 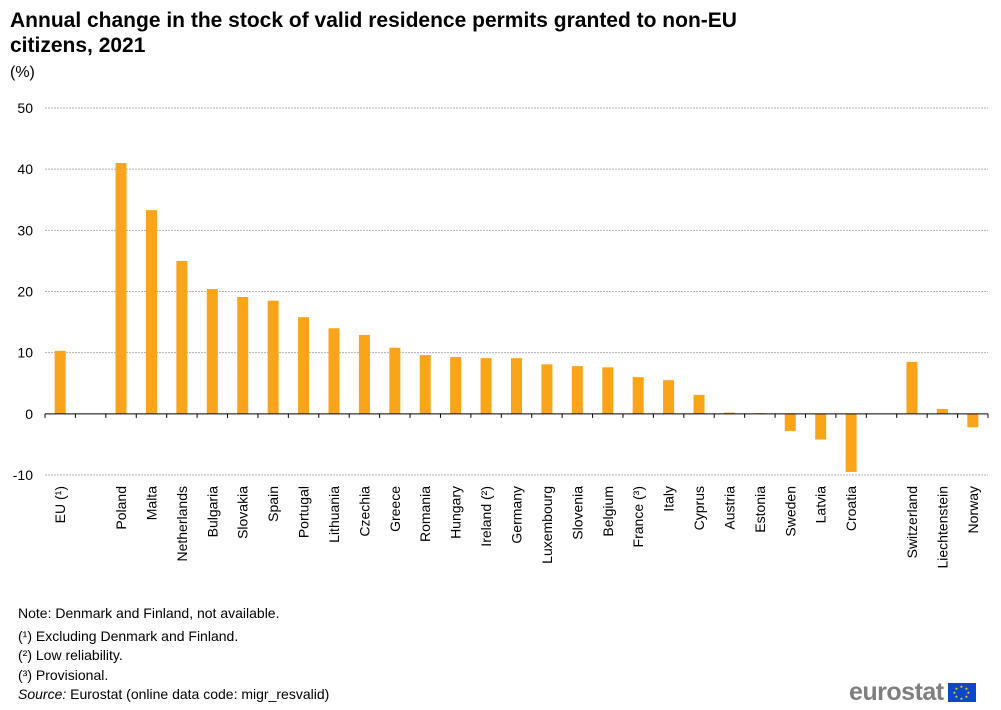 I want to click on eurostat-logo: eurostat ★ ★ ★ ★ ★ ★ ★ ★, so click(x=912, y=692).